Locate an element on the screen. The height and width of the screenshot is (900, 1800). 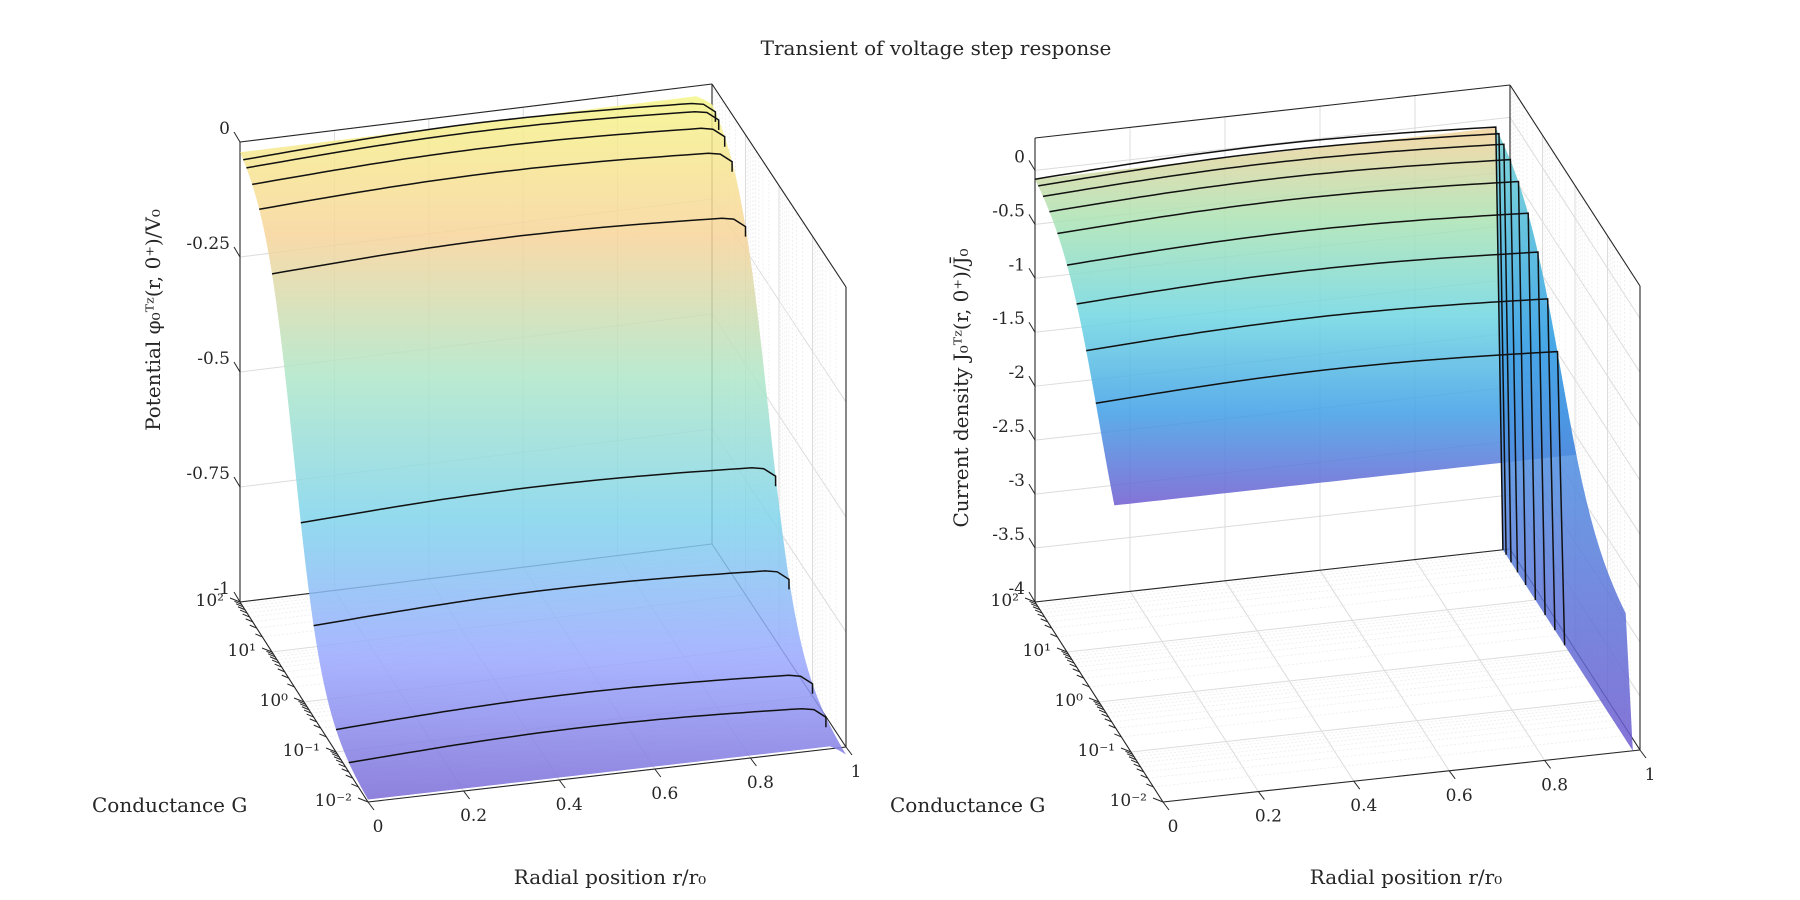
y-tick-label: 10⁻² is located at coordinates (1128, 801).